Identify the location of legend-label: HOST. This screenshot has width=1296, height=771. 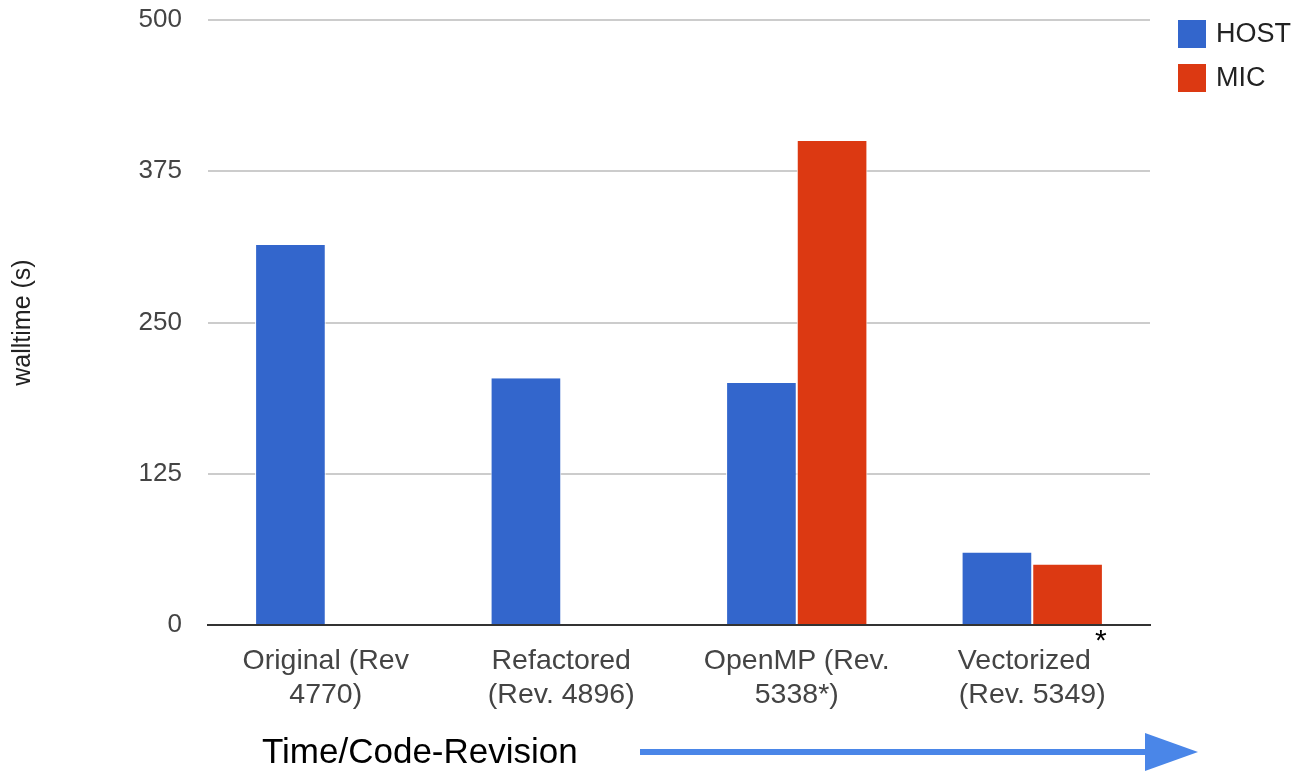
(1254, 33).